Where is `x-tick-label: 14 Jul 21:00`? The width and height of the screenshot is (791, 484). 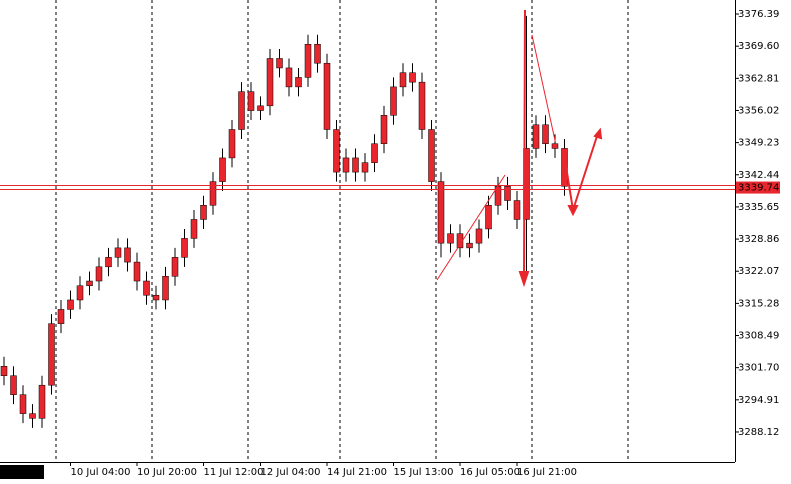 x-tick-label: 14 Jul 21:00 is located at coordinates (357, 472).